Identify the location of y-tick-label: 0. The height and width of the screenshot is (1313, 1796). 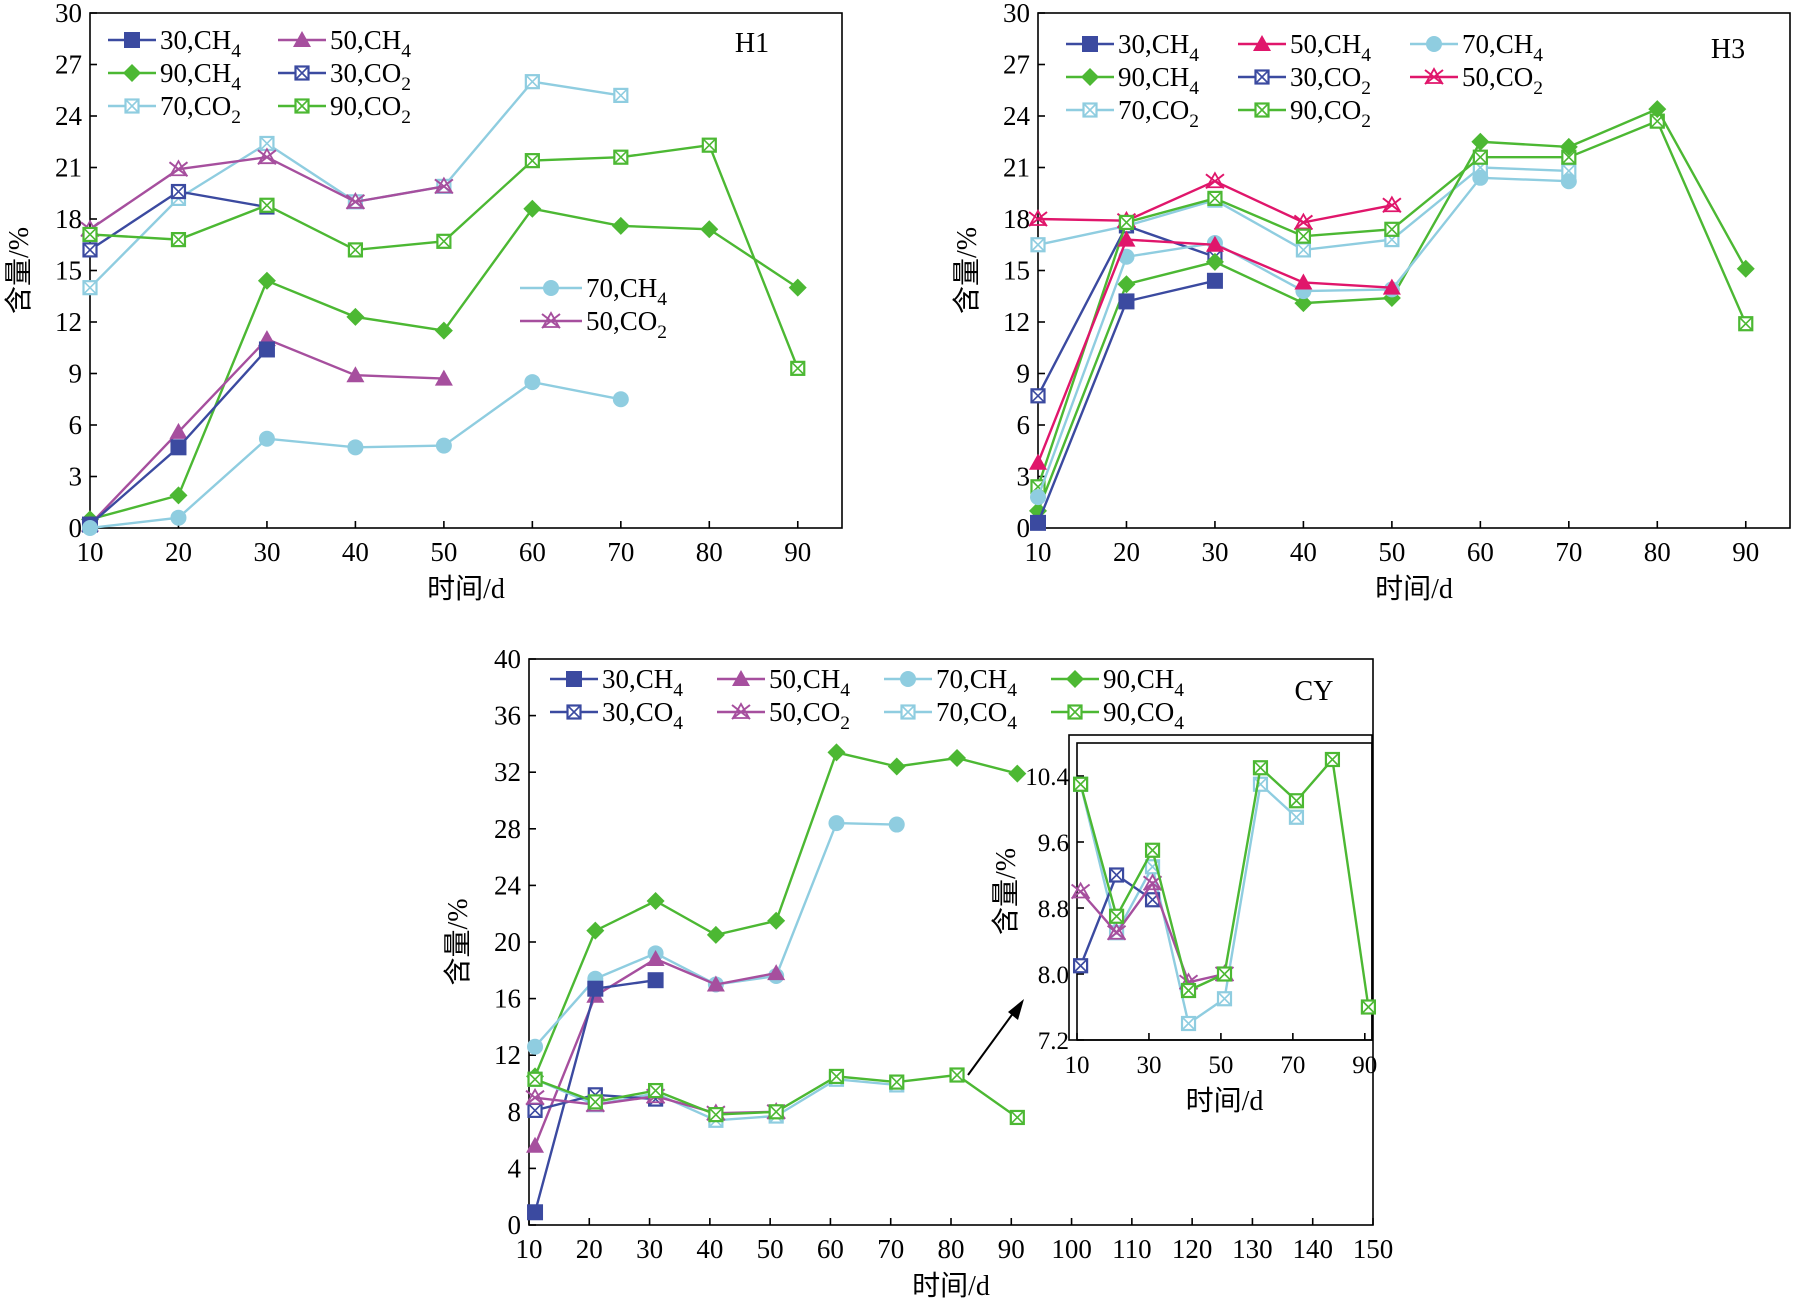
(515, 1225).